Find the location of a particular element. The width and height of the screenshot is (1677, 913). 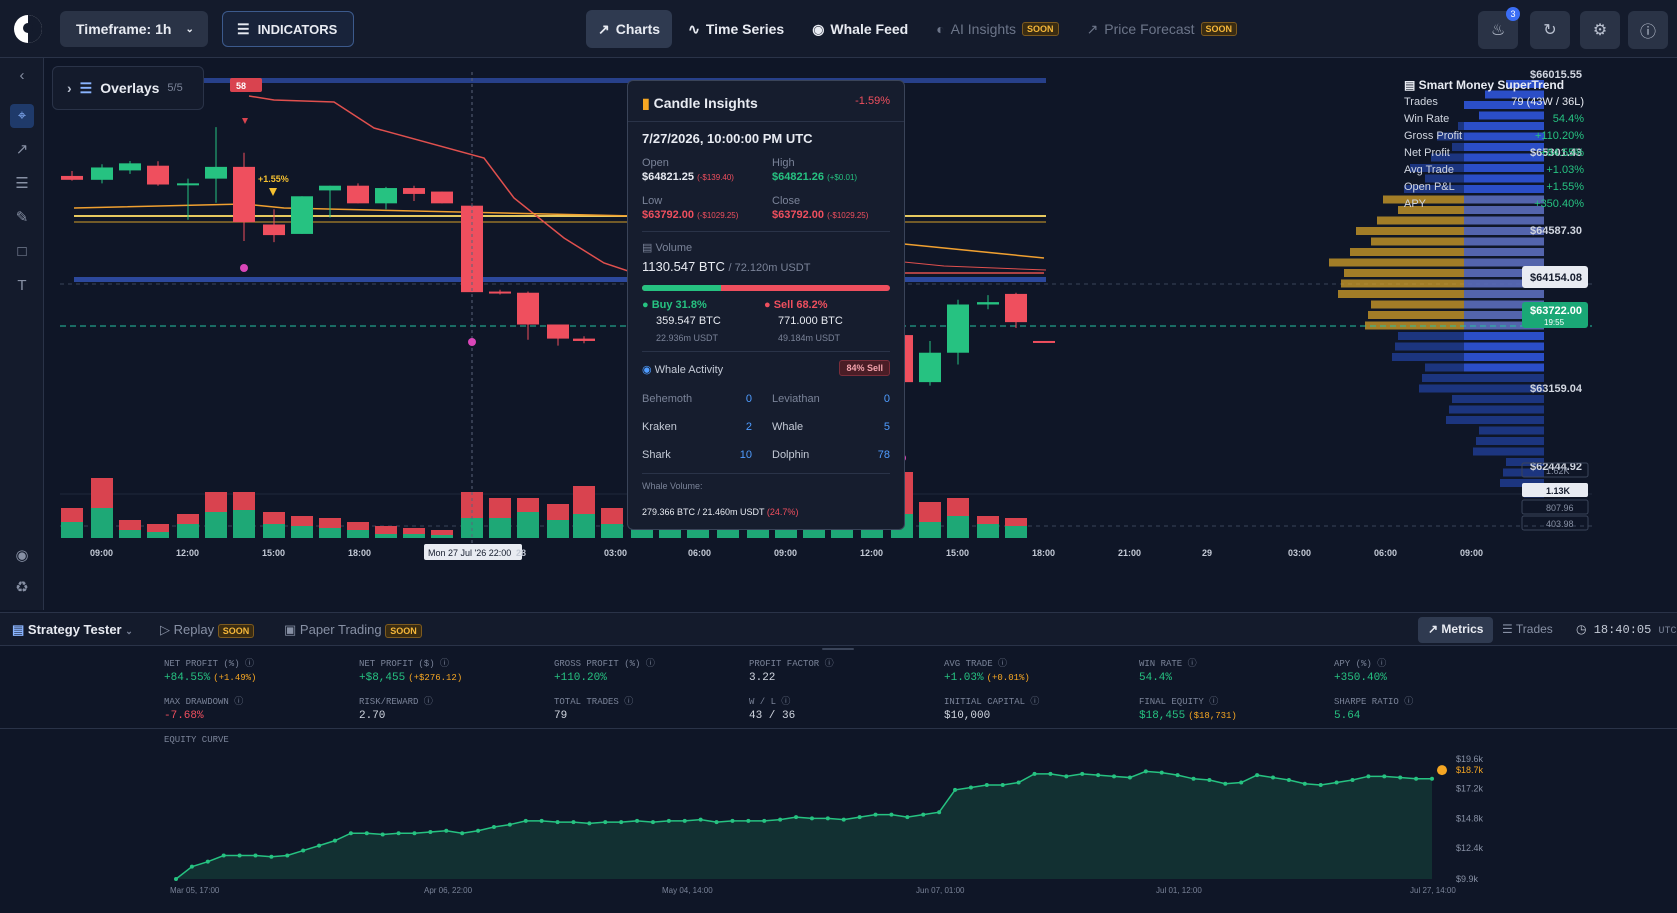

refresh-button: ↻ is located at coordinates (1550, 30).